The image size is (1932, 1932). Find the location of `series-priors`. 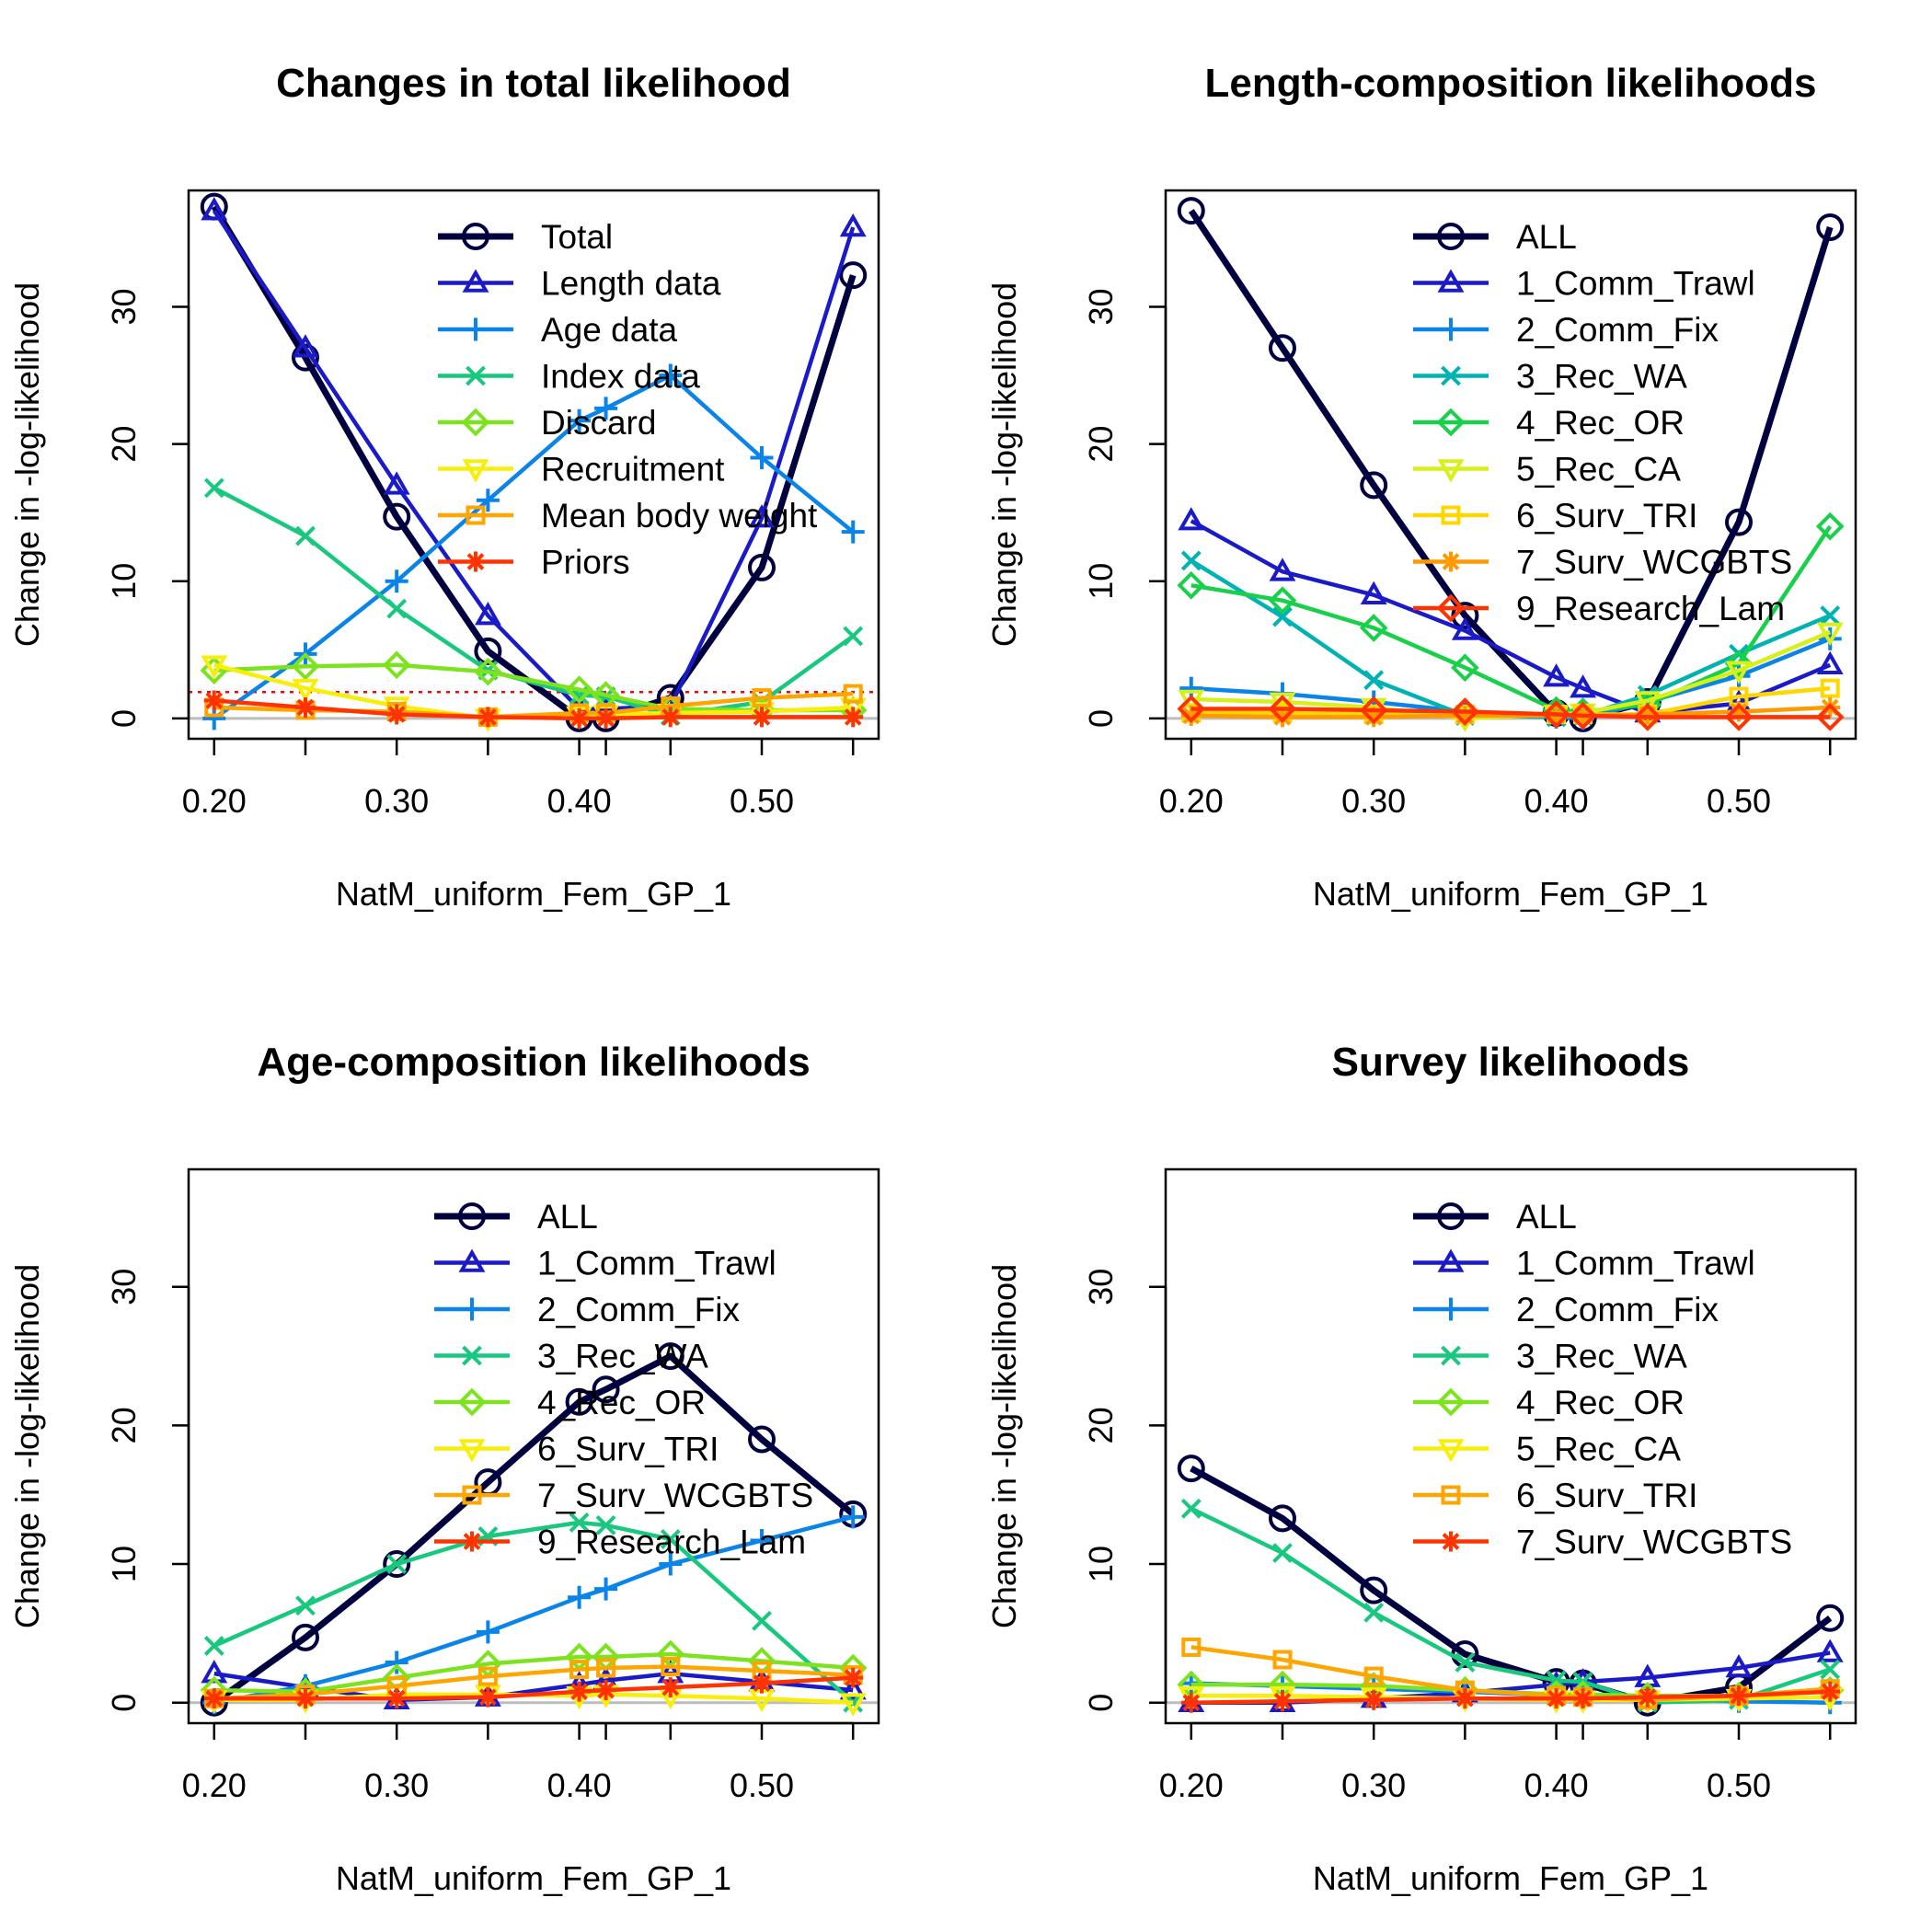

series-priors is located at coordinates (533, 709).